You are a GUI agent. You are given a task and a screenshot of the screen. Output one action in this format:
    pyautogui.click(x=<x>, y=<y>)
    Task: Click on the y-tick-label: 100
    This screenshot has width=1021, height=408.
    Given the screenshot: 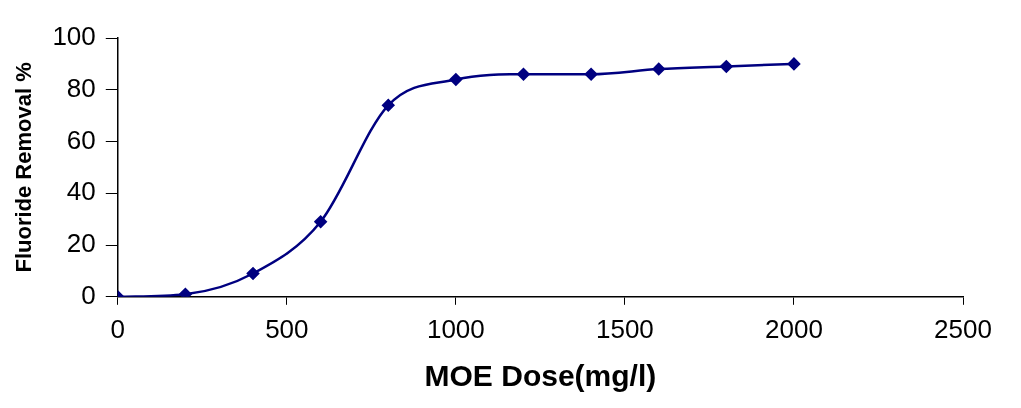 What is the action you would take?
    pyautogui.click(x=74, y=36)
    